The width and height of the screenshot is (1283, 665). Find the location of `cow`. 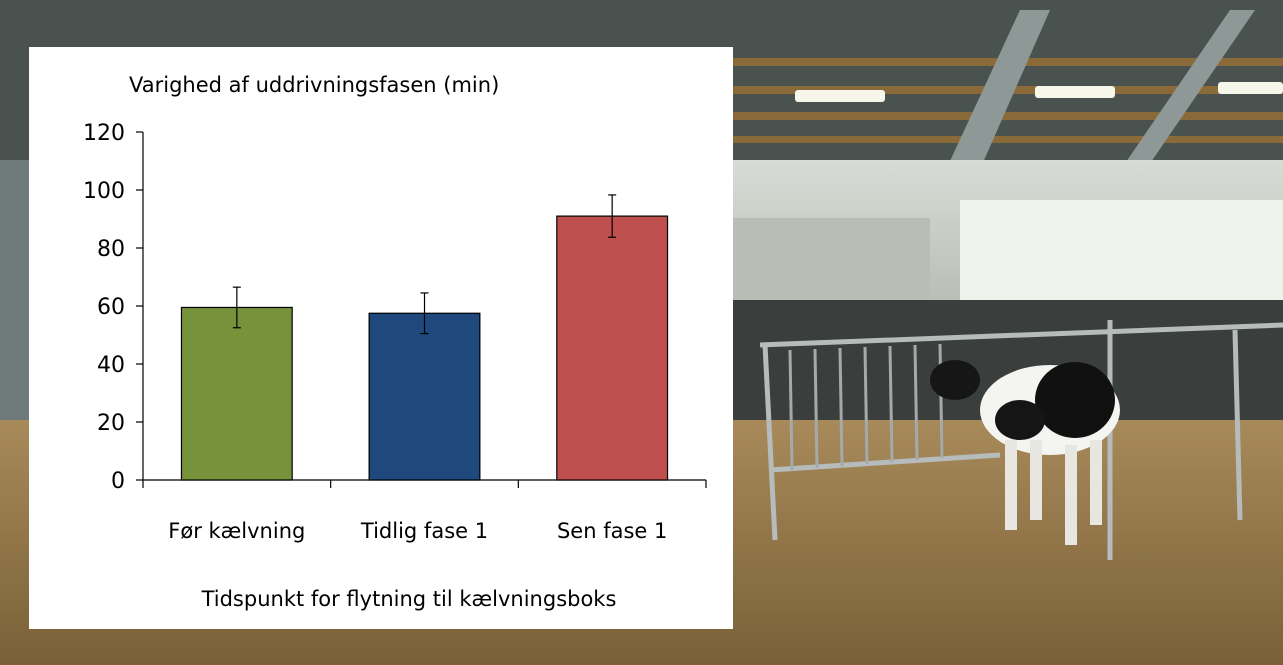

cow is located at coordinates (1025, 452).